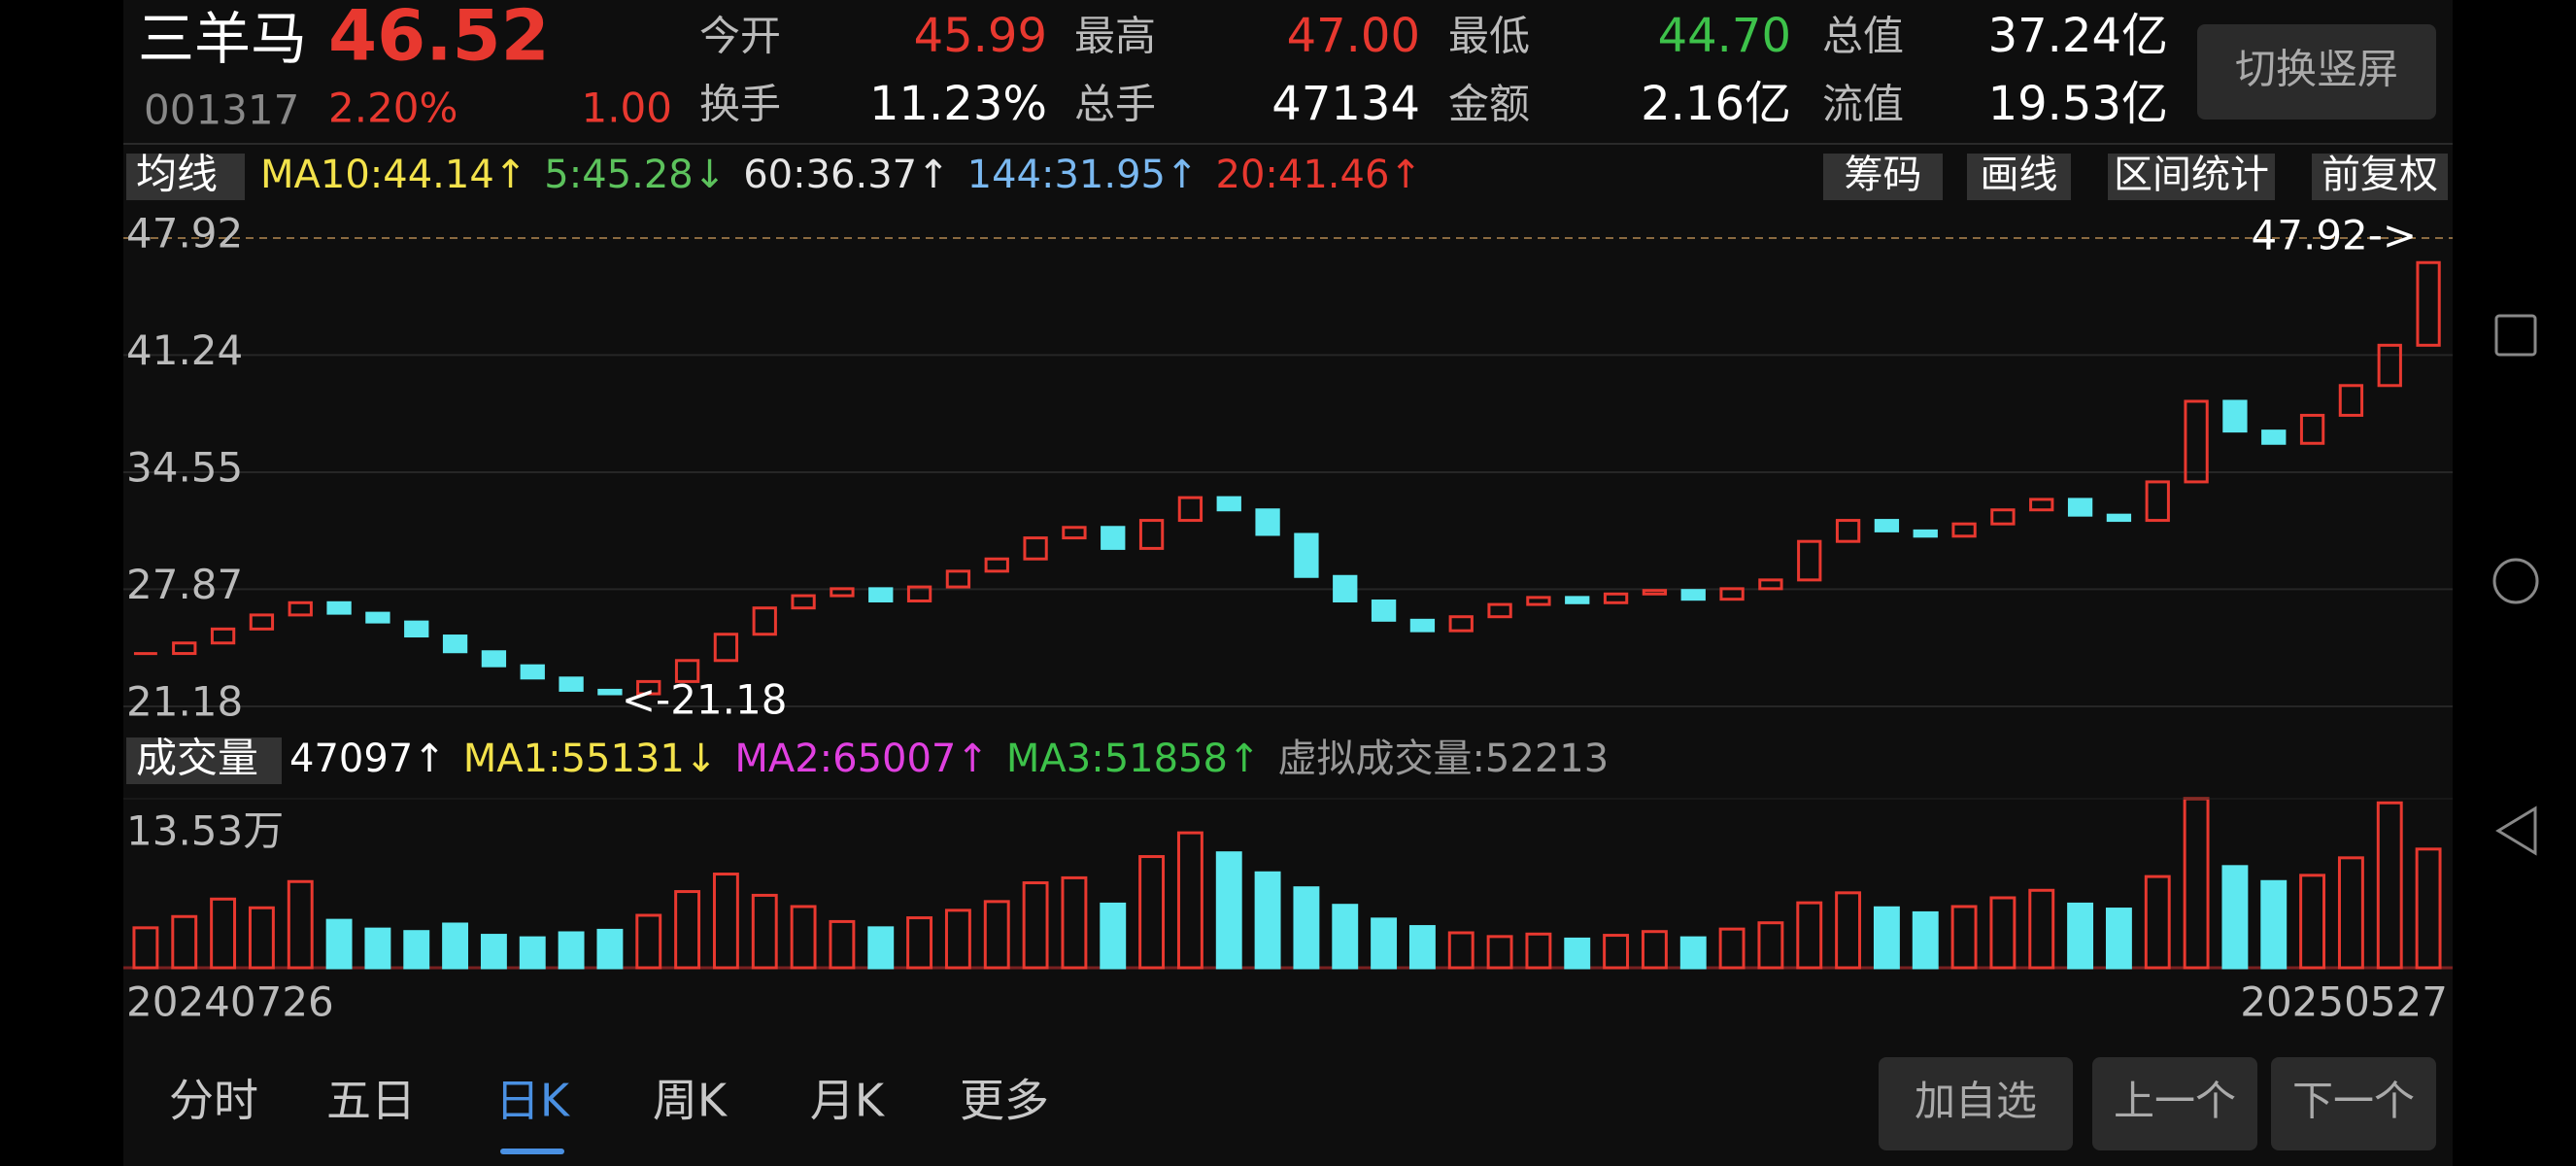 Image resolution: width=2576 pixels, height=1166 pixels. Describe the element at coordinates (213, 1101) in the screenshot. I see `tab: 分时` at that location.